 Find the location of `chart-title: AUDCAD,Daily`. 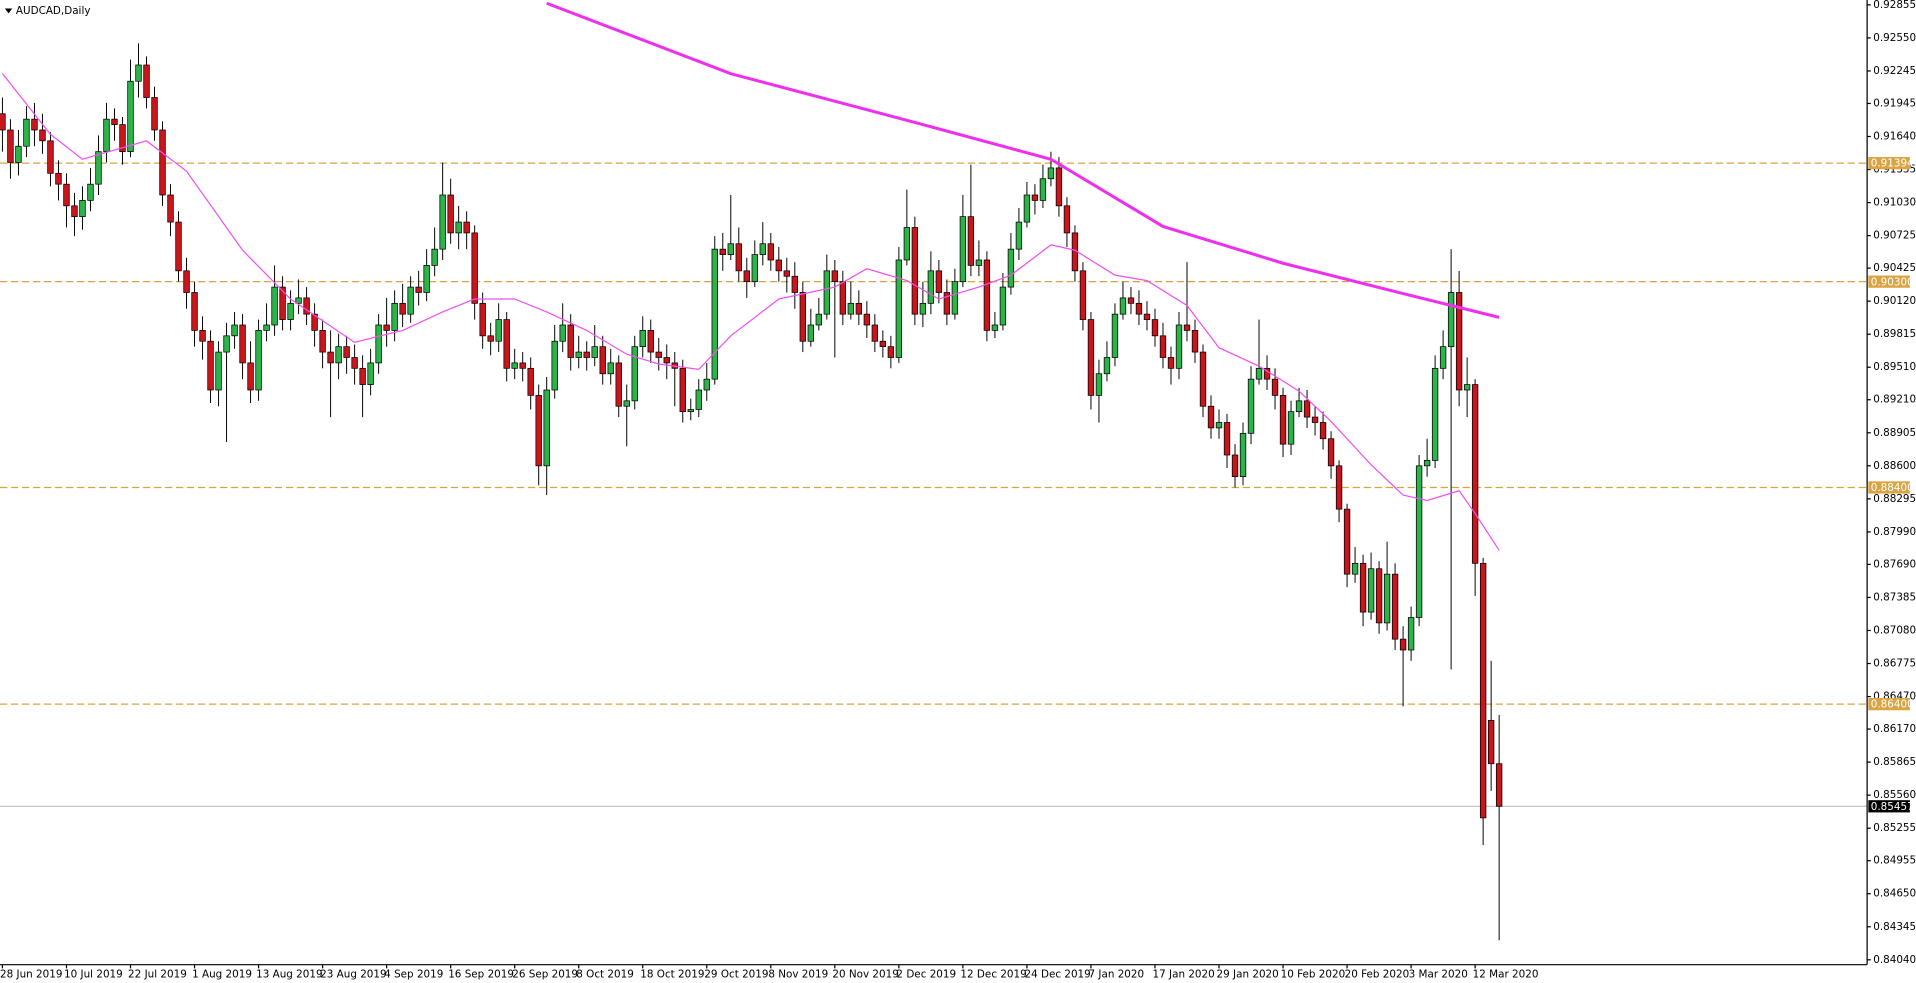

chart-title: AUDCAD,Daily is located at coordinates (53, 11).